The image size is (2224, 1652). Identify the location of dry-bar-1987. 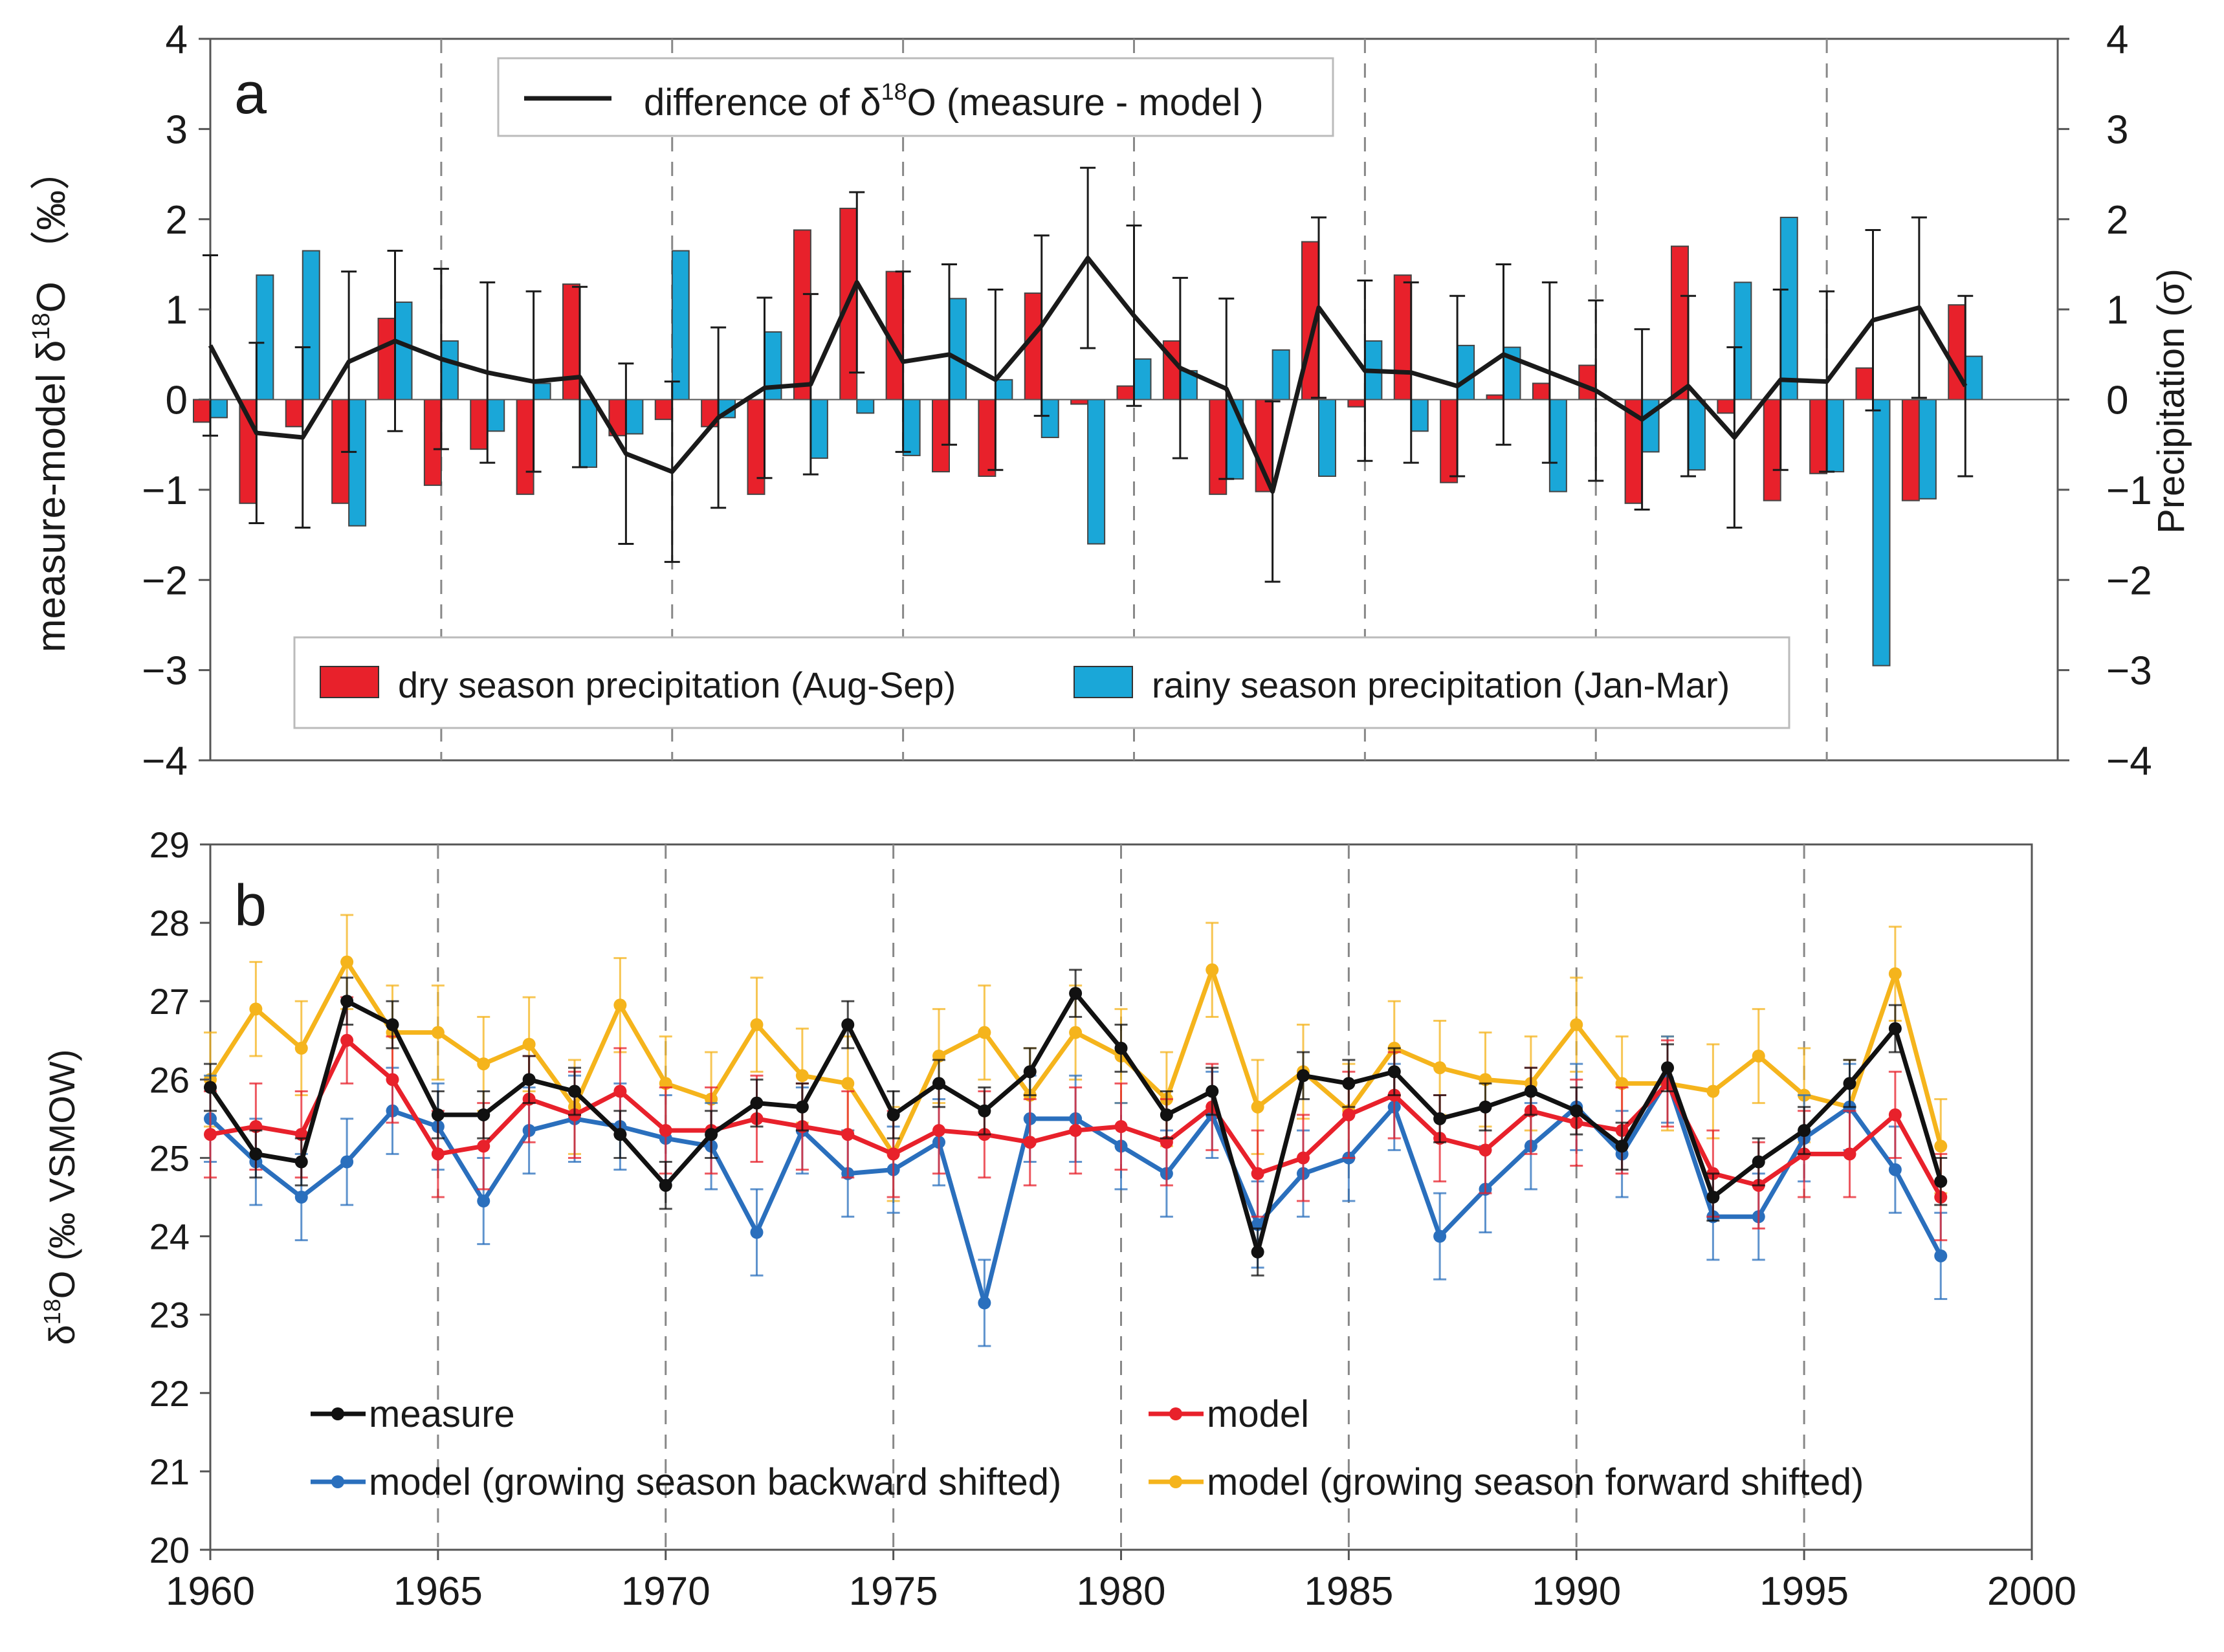
(1449, 441).